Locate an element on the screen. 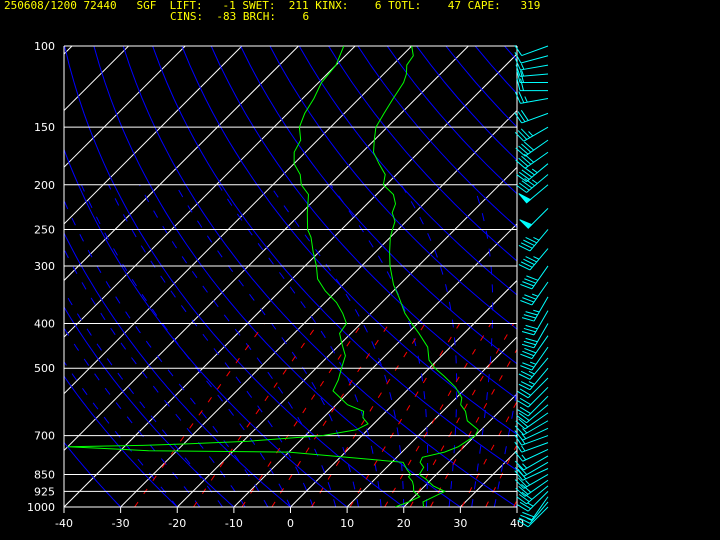  temperature-tick-label: 10 is located at coordinates (347, 523).